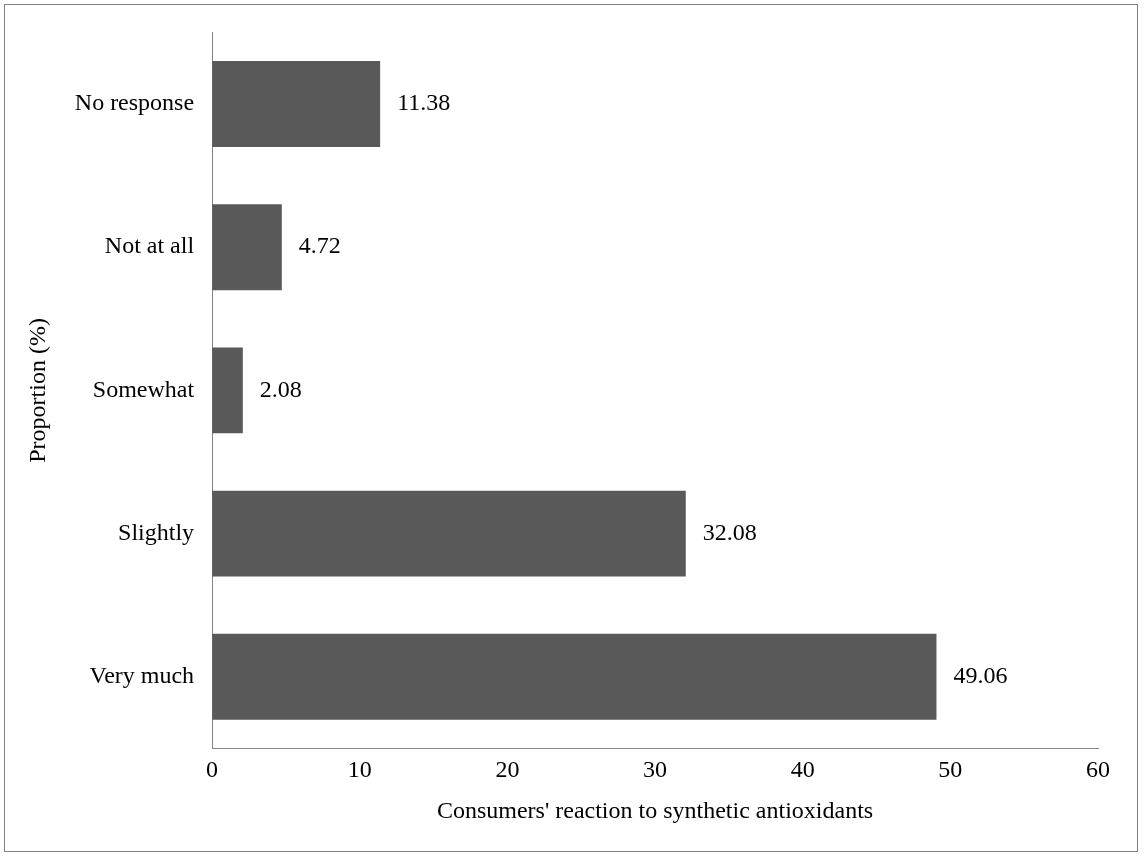 The image size is (1144, 858). What do you see at coordinates (802, 769) in the screenshot?
I see `x-tick-label: 40` at bounding box center [802, 769].